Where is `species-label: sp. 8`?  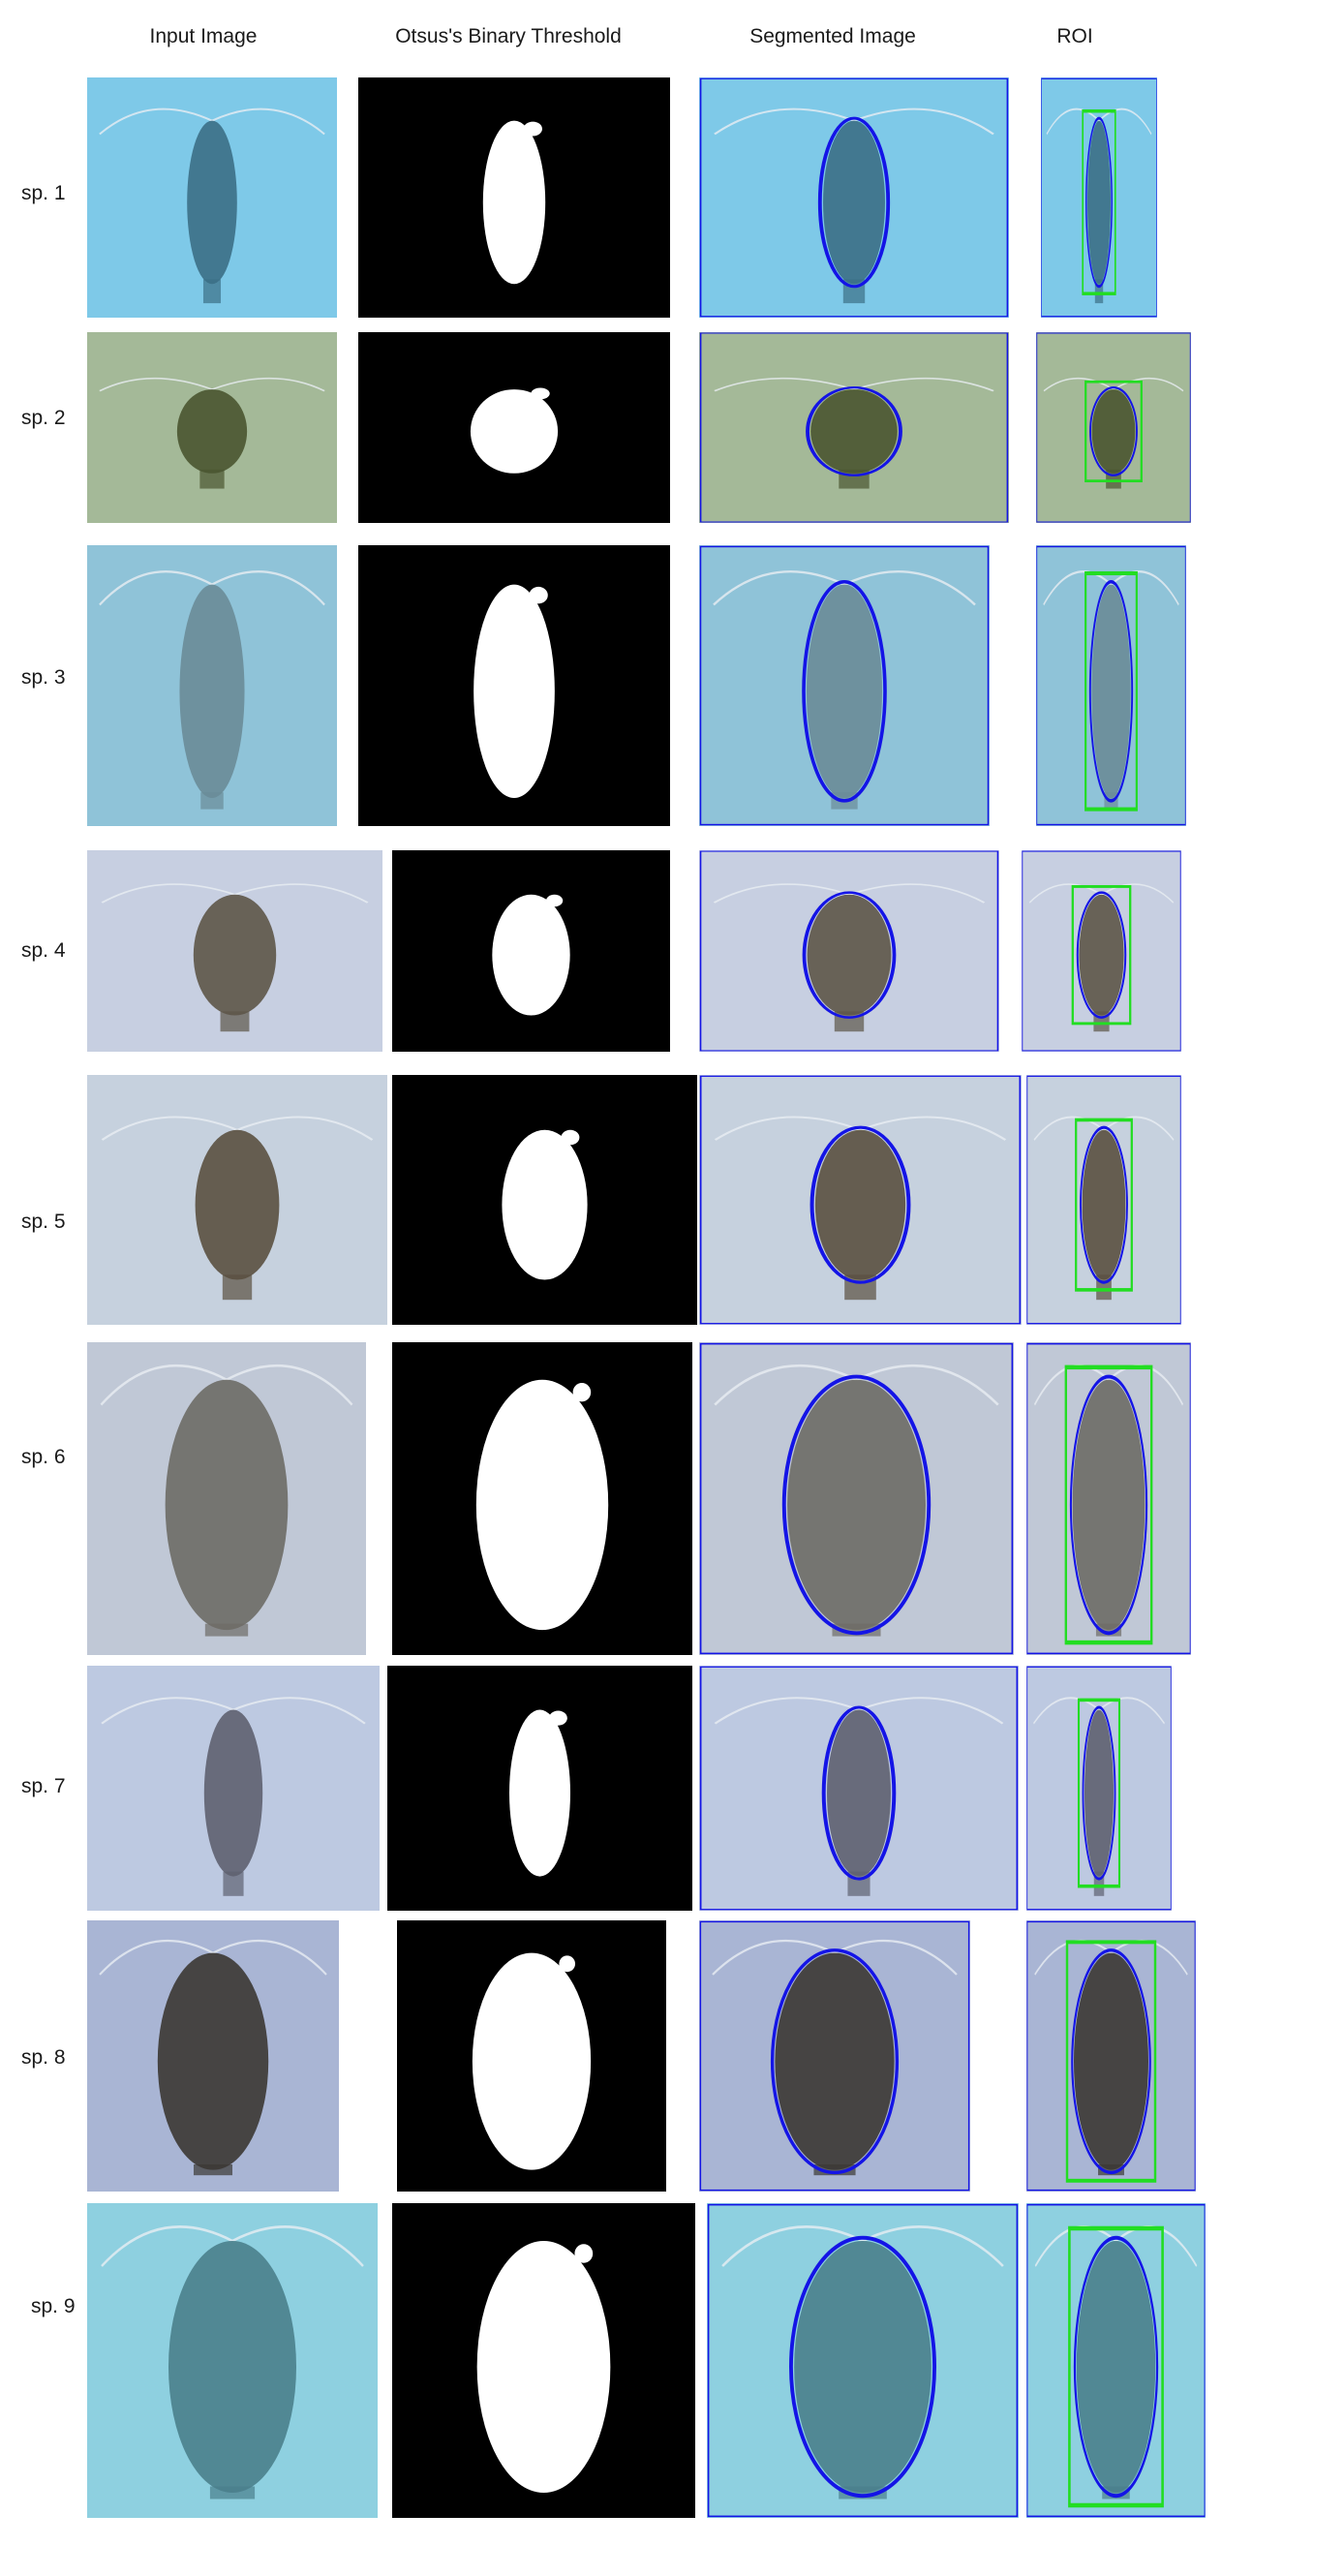
species-label: sp. 8 is located at coordinates (43, 2057).